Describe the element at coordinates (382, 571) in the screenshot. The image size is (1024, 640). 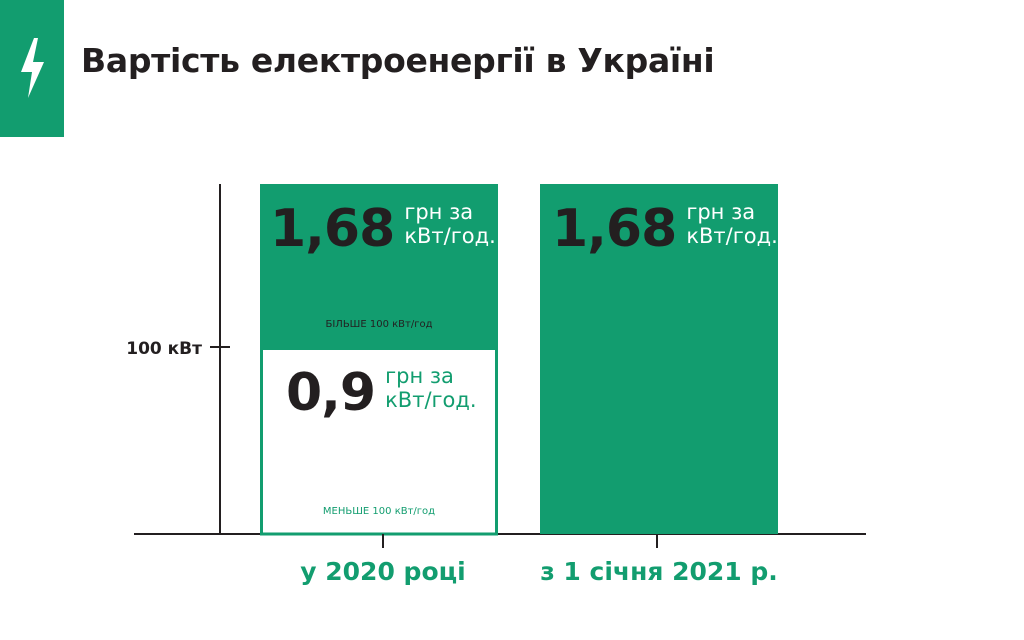
I see `x-axis-category-label: у 2020 році` at that location.